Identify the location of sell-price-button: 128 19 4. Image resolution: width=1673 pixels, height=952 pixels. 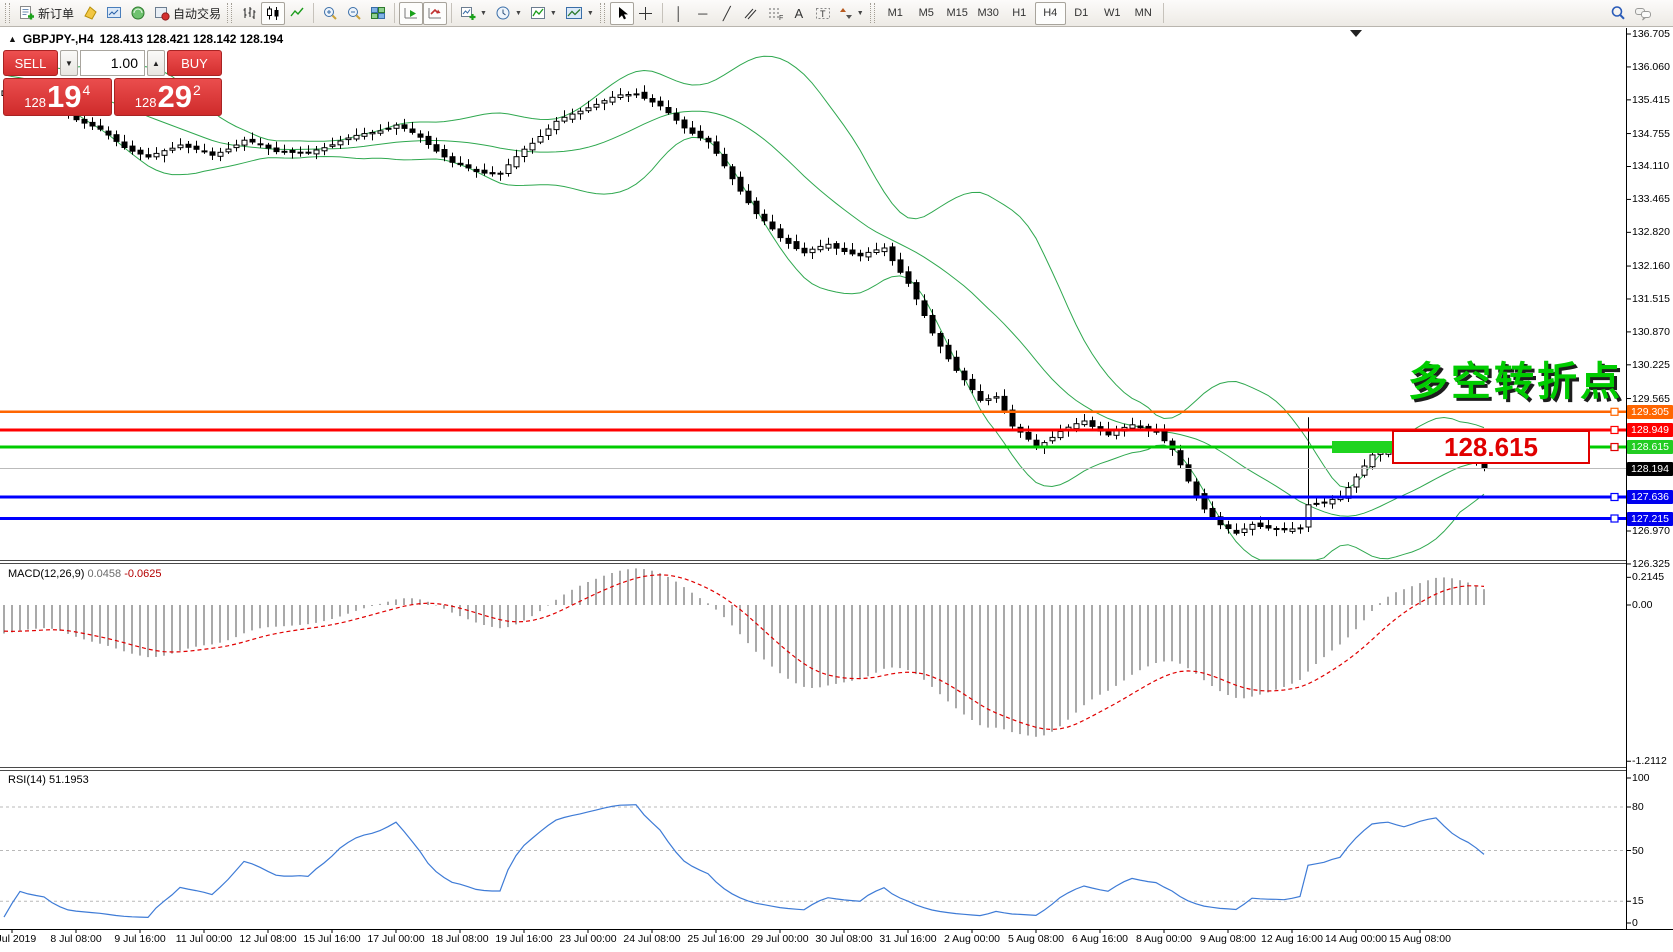
(57, 97).